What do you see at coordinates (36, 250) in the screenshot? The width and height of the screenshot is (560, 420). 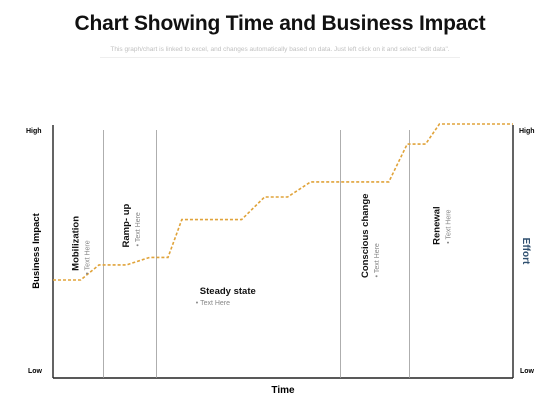 I see `y-axis-label: Business Impact` at bounding box center [36, 250].